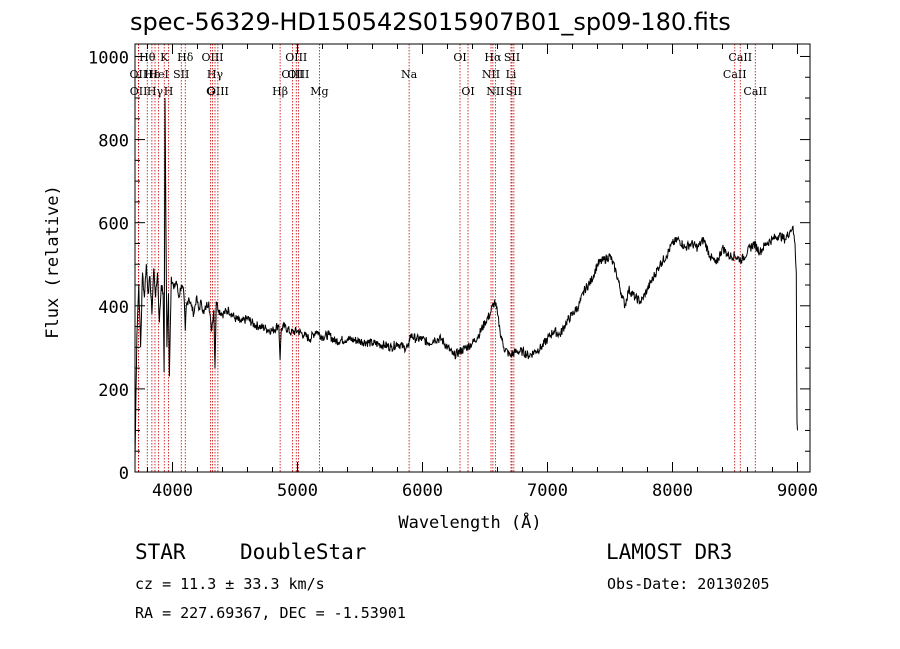  I want to click on object-subclass: DoubleStar, so click(303, 552).